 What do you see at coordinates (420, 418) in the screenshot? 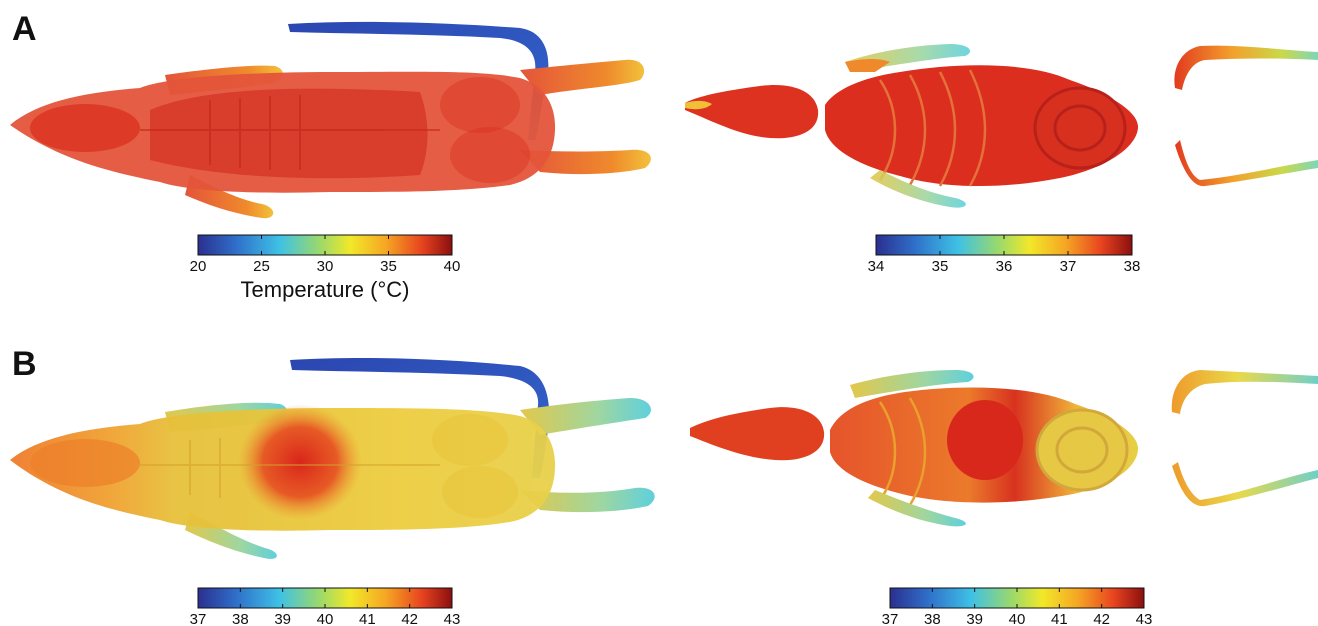
I see `tail-shape-b` at bounding box center [420, 418].